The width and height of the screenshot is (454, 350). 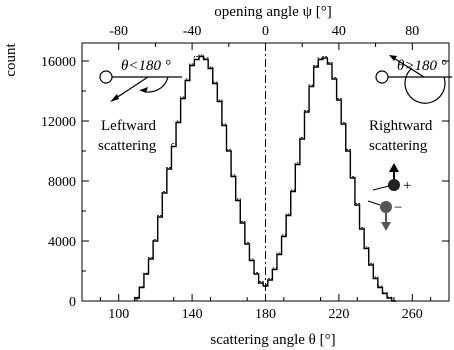 What do you see at coordinates (386, 207) in the screenshot?
I see `spin-down-ball` at bounding box center [386, 207].